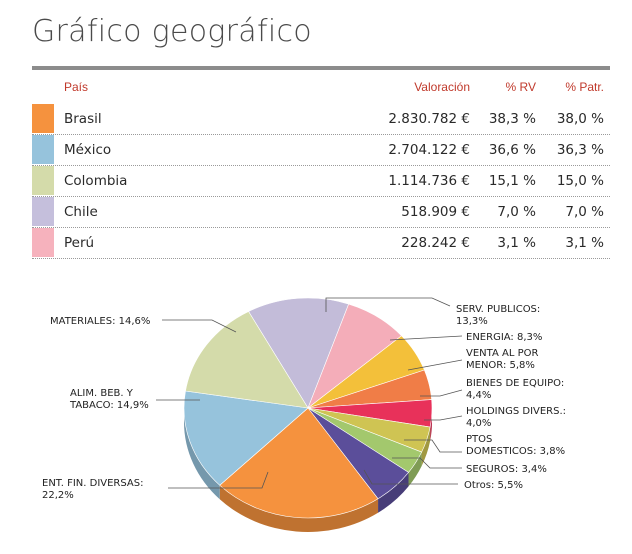 The height and width of the screenshot is (554, 632). What do you see at coordinates (435, 243) in the screenshot?
I see `country-valuation: 228.242 €` at bounding box center [435, 243].